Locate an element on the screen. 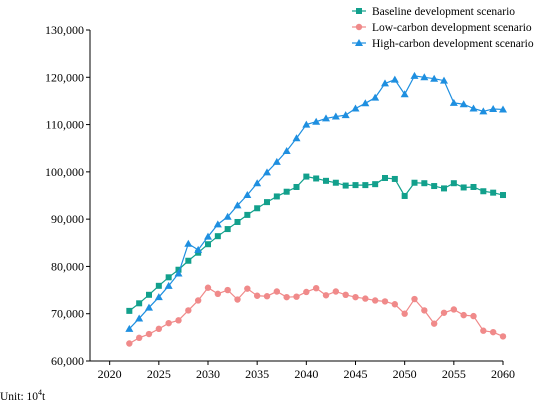 The height and width of the screenshot is (407, 550). legend-label: Low-carbon development scenario is located at coordinates (452, 28).